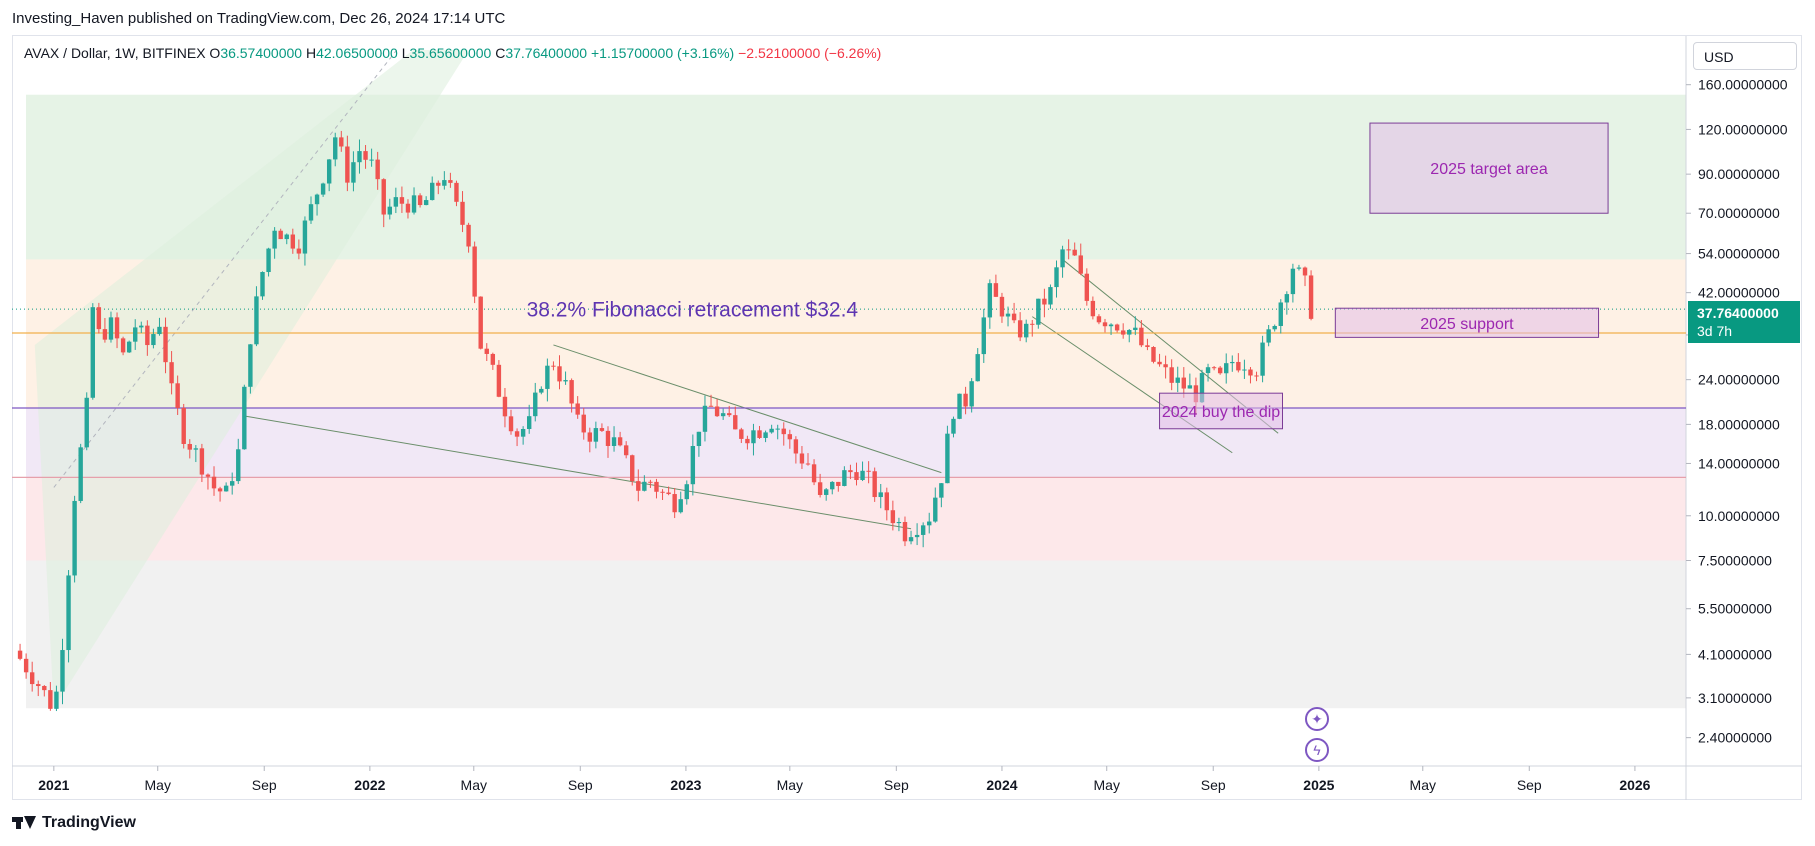 This screenshot has width=1815, height=846. I want to click on wedge-lower-line, so click(578, 472).